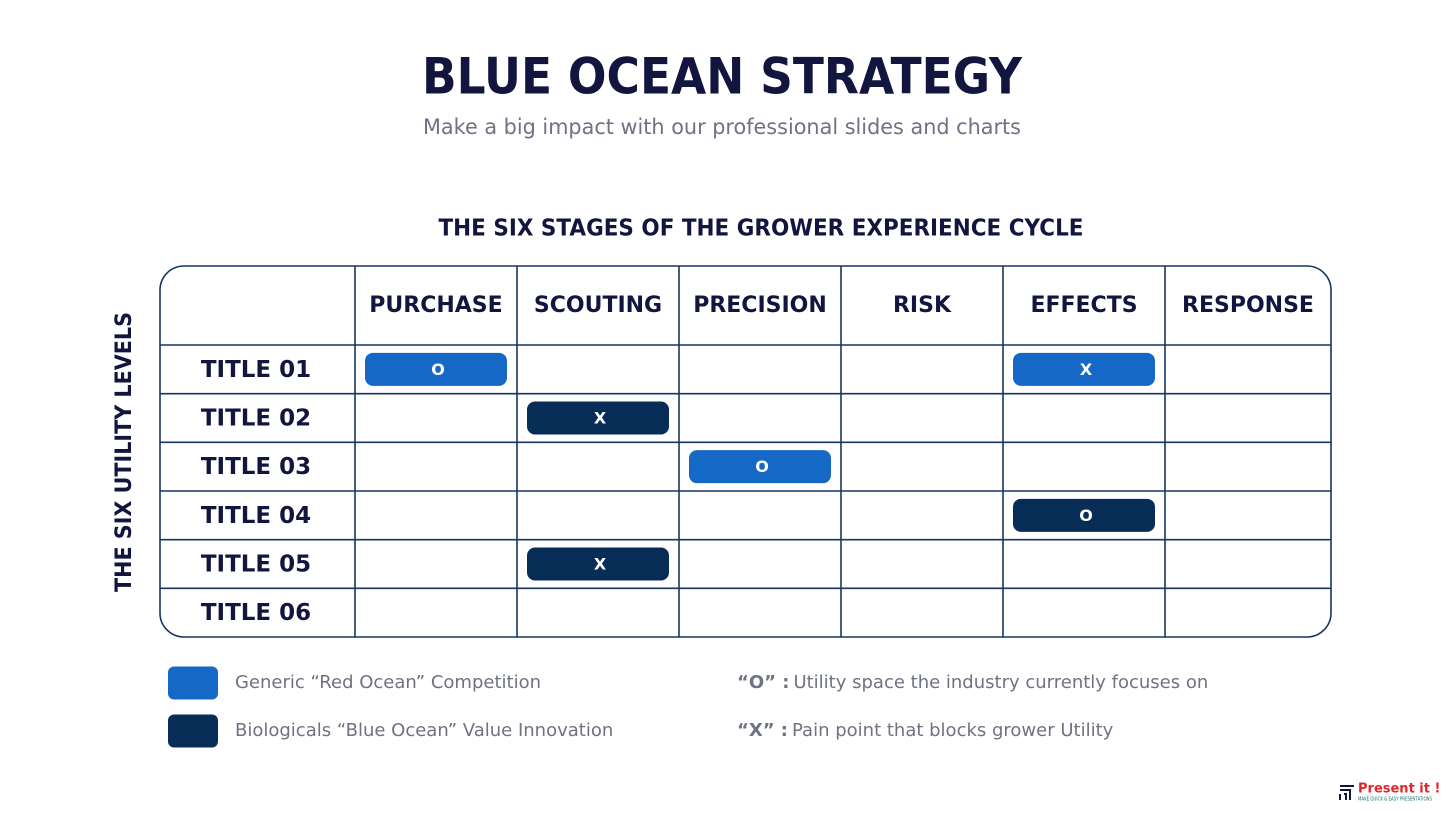  I want to click on side-label: THE SIX UTILITY LEVELS, so click(124, 452).